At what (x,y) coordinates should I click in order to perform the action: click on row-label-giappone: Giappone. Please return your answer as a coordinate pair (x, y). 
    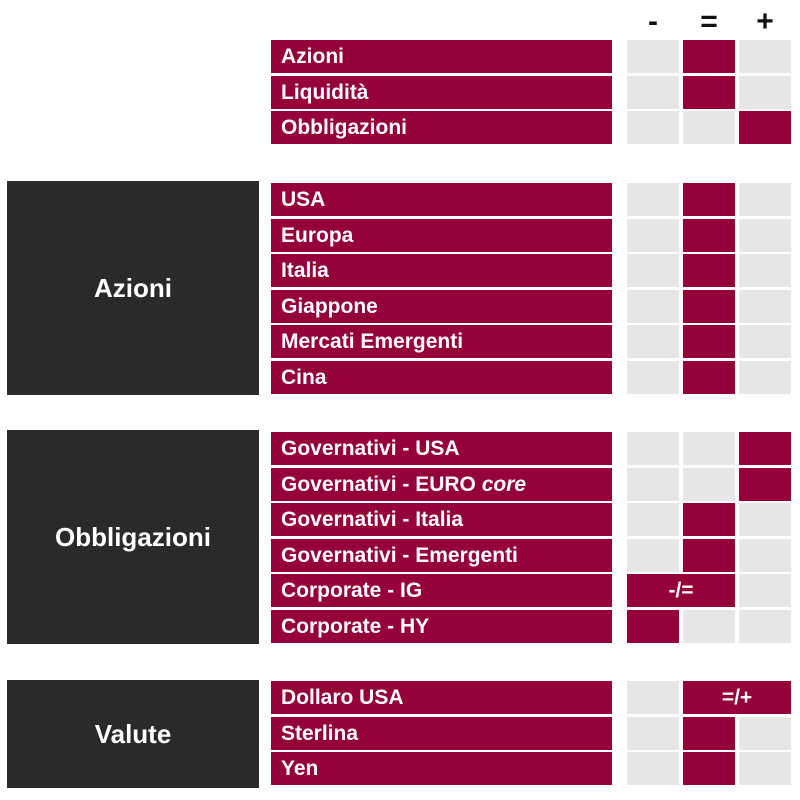
    Looking at the image, I should click on (441, 306).